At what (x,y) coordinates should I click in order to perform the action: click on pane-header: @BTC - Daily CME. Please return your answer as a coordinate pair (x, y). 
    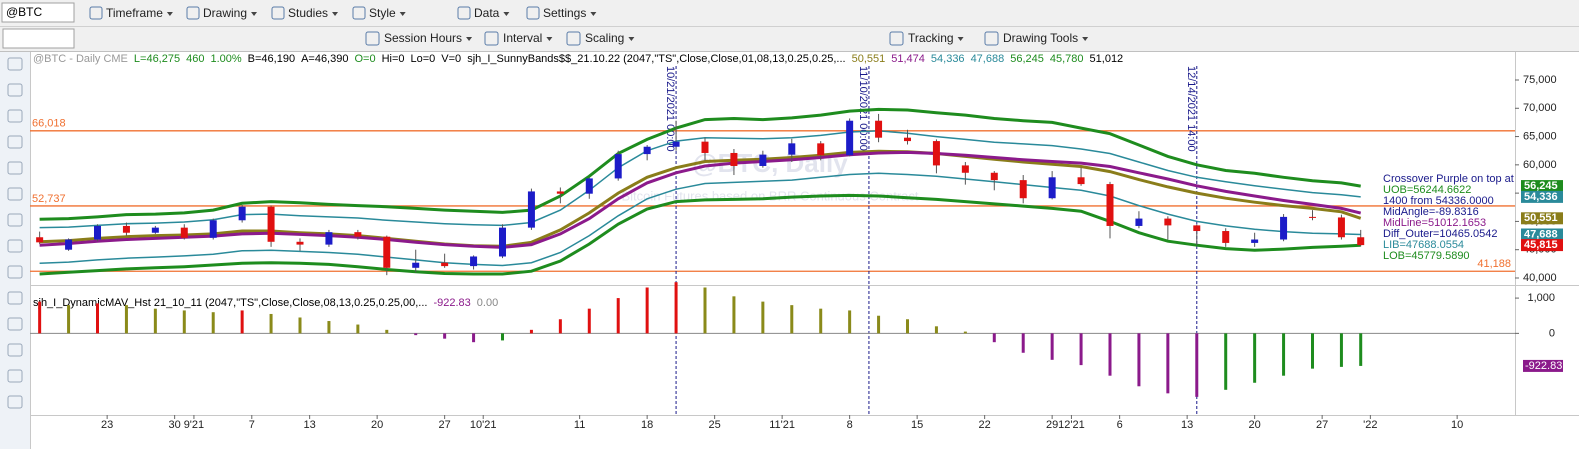
    Looking at the image, I should click on (80, 59).